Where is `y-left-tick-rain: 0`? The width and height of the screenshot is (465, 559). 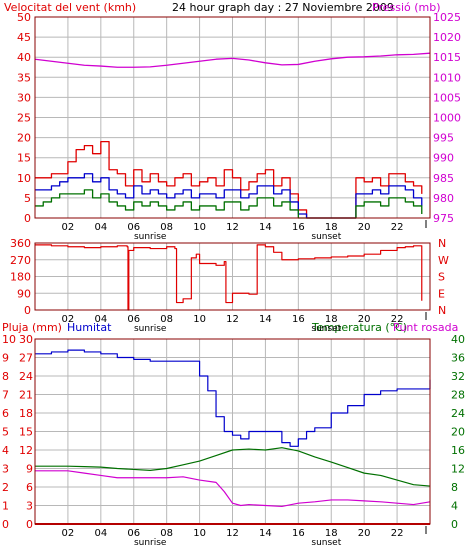 y-left-tick-rain: 0 is located at coordinates (5, 524).